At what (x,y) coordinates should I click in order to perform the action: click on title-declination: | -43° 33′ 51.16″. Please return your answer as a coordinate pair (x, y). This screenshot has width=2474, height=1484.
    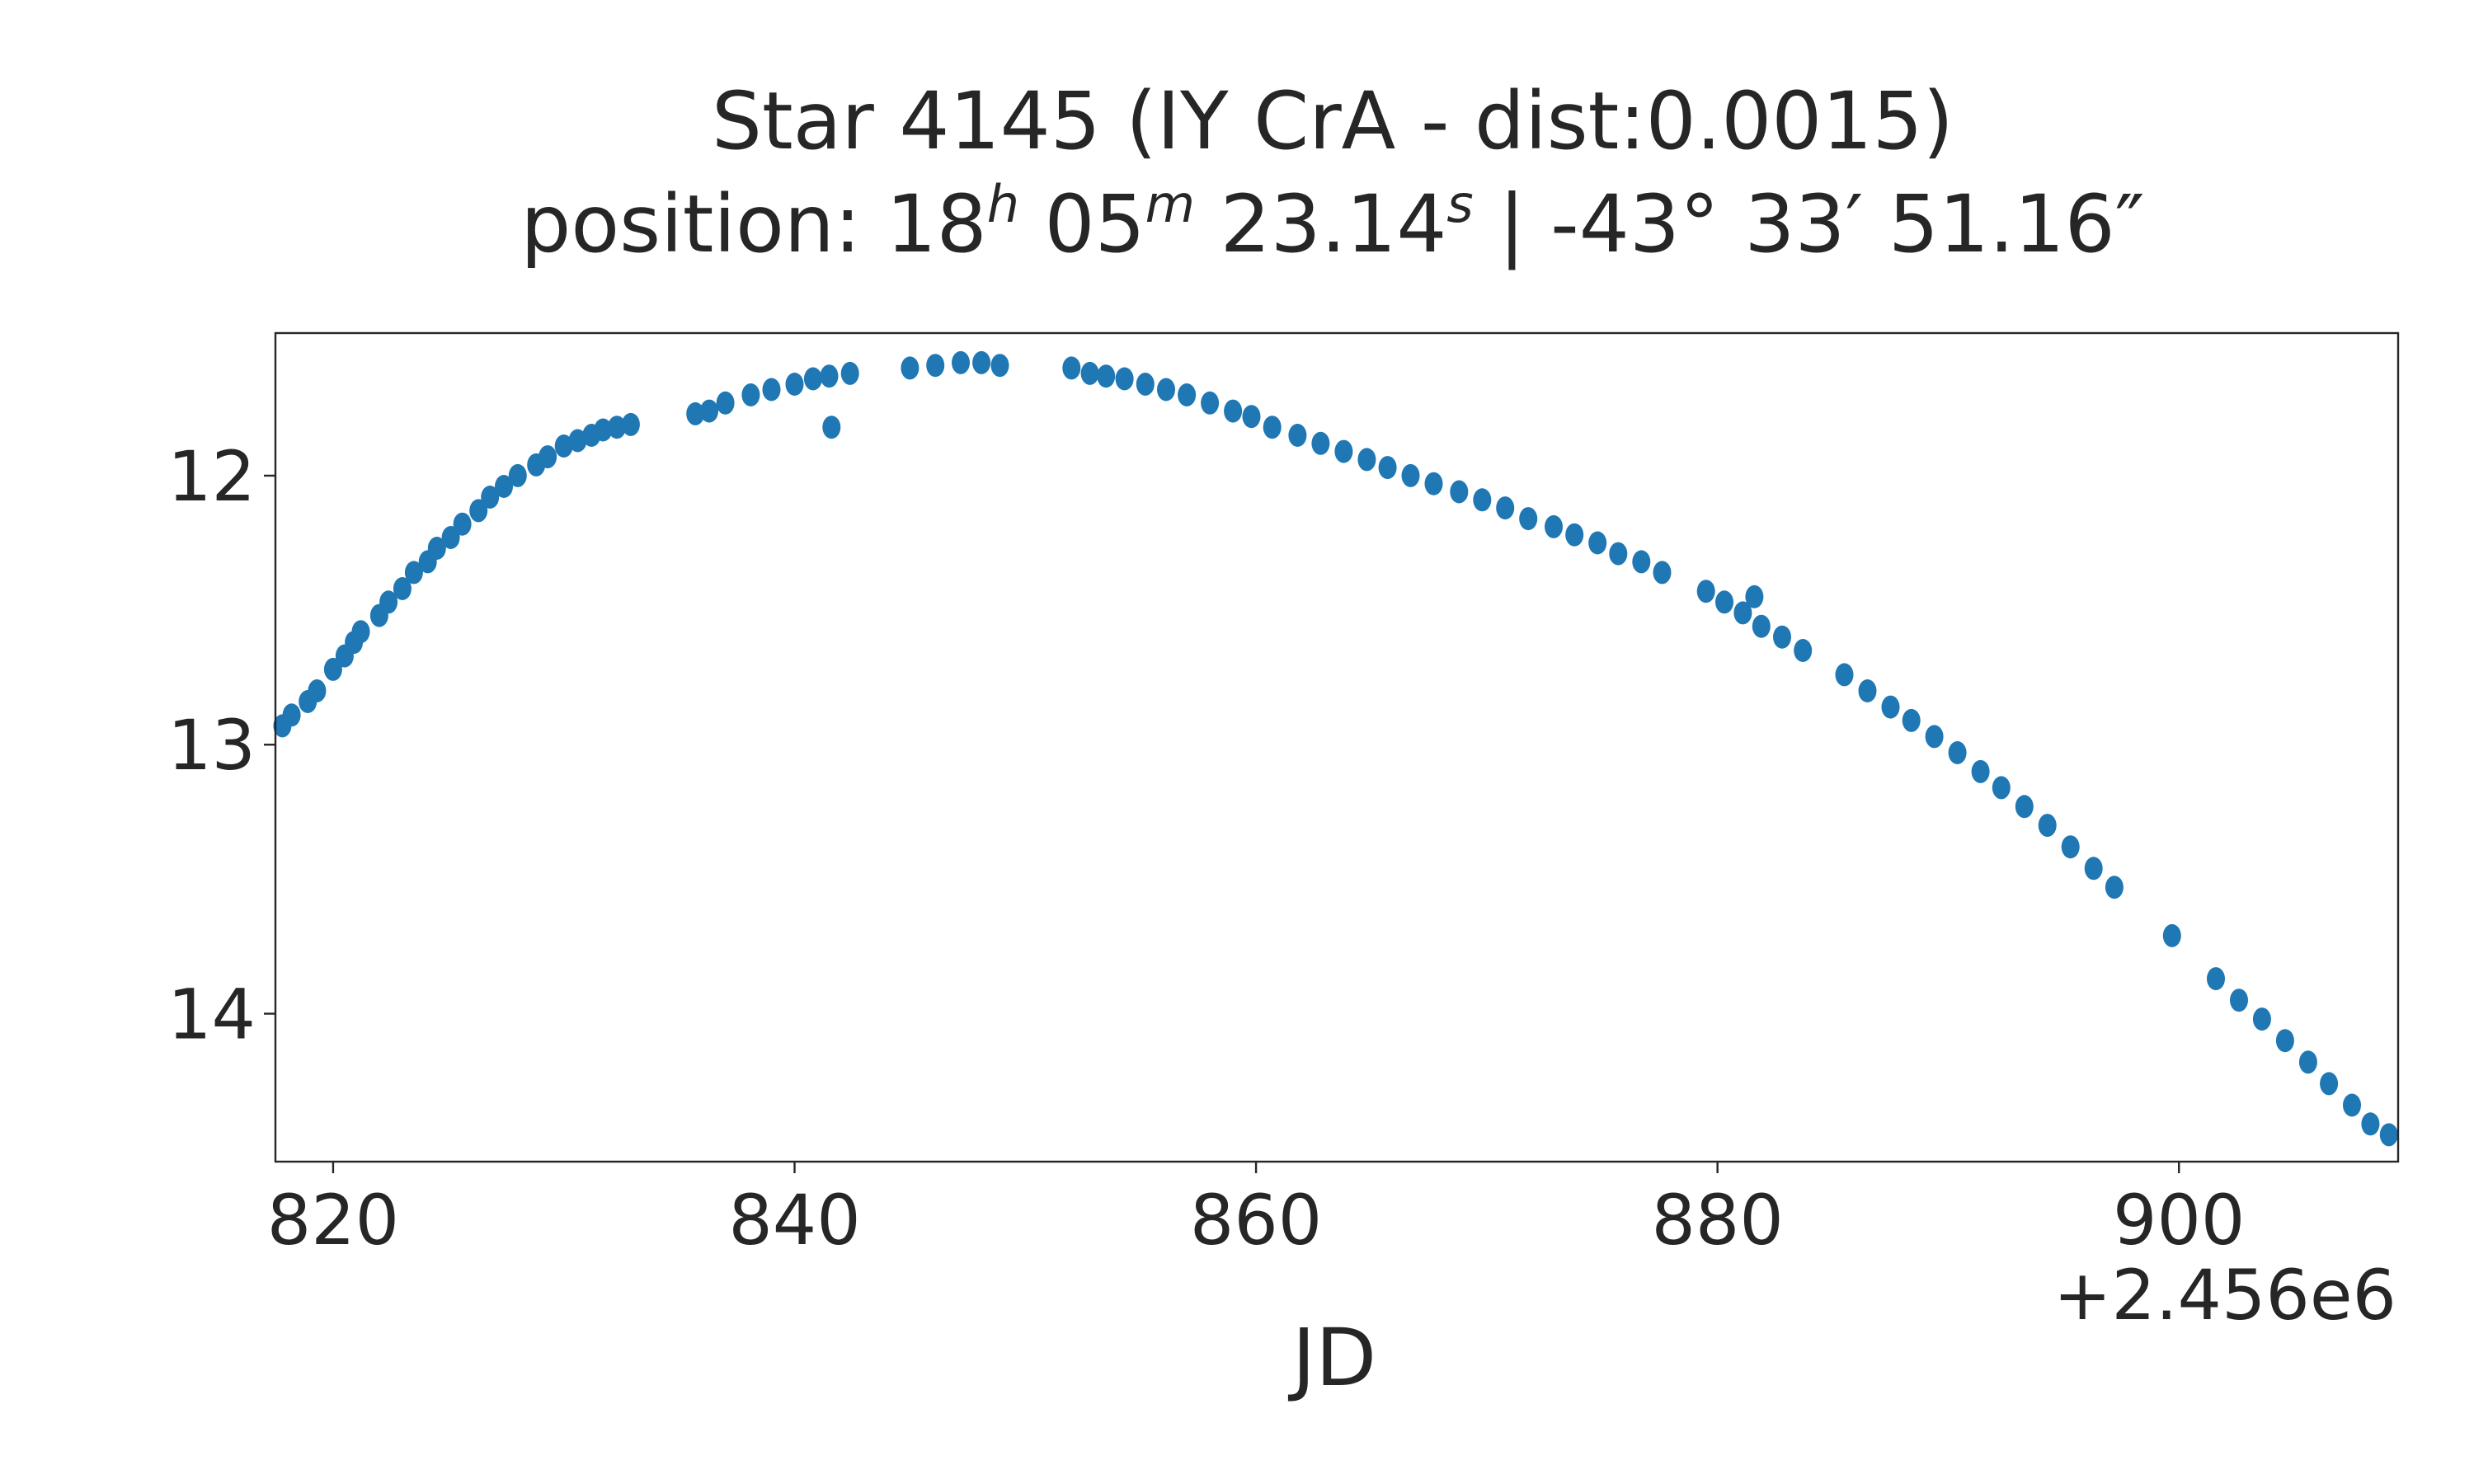
    Looking at the image, I should click on (1809, 224).